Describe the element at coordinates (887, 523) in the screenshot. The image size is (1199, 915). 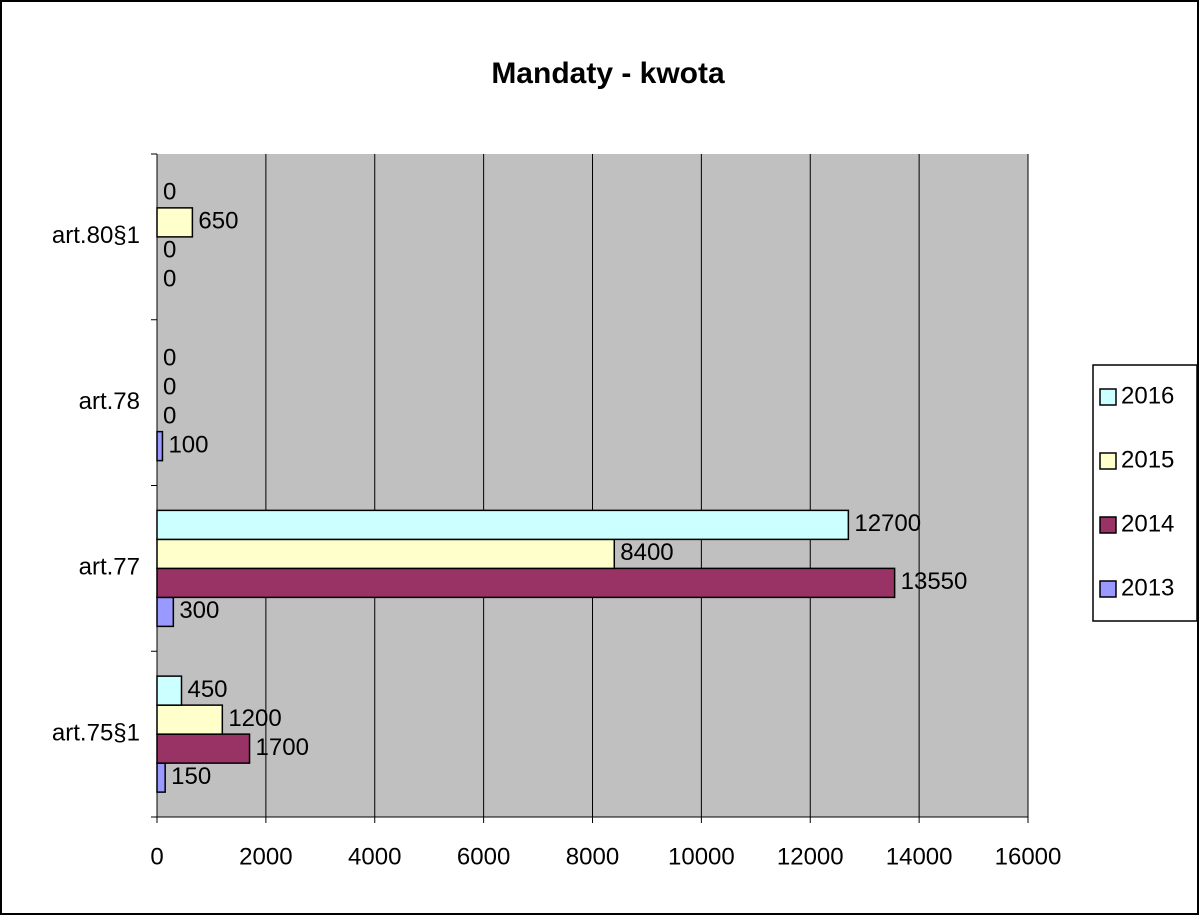
I see `value-label: 12700` at that location.